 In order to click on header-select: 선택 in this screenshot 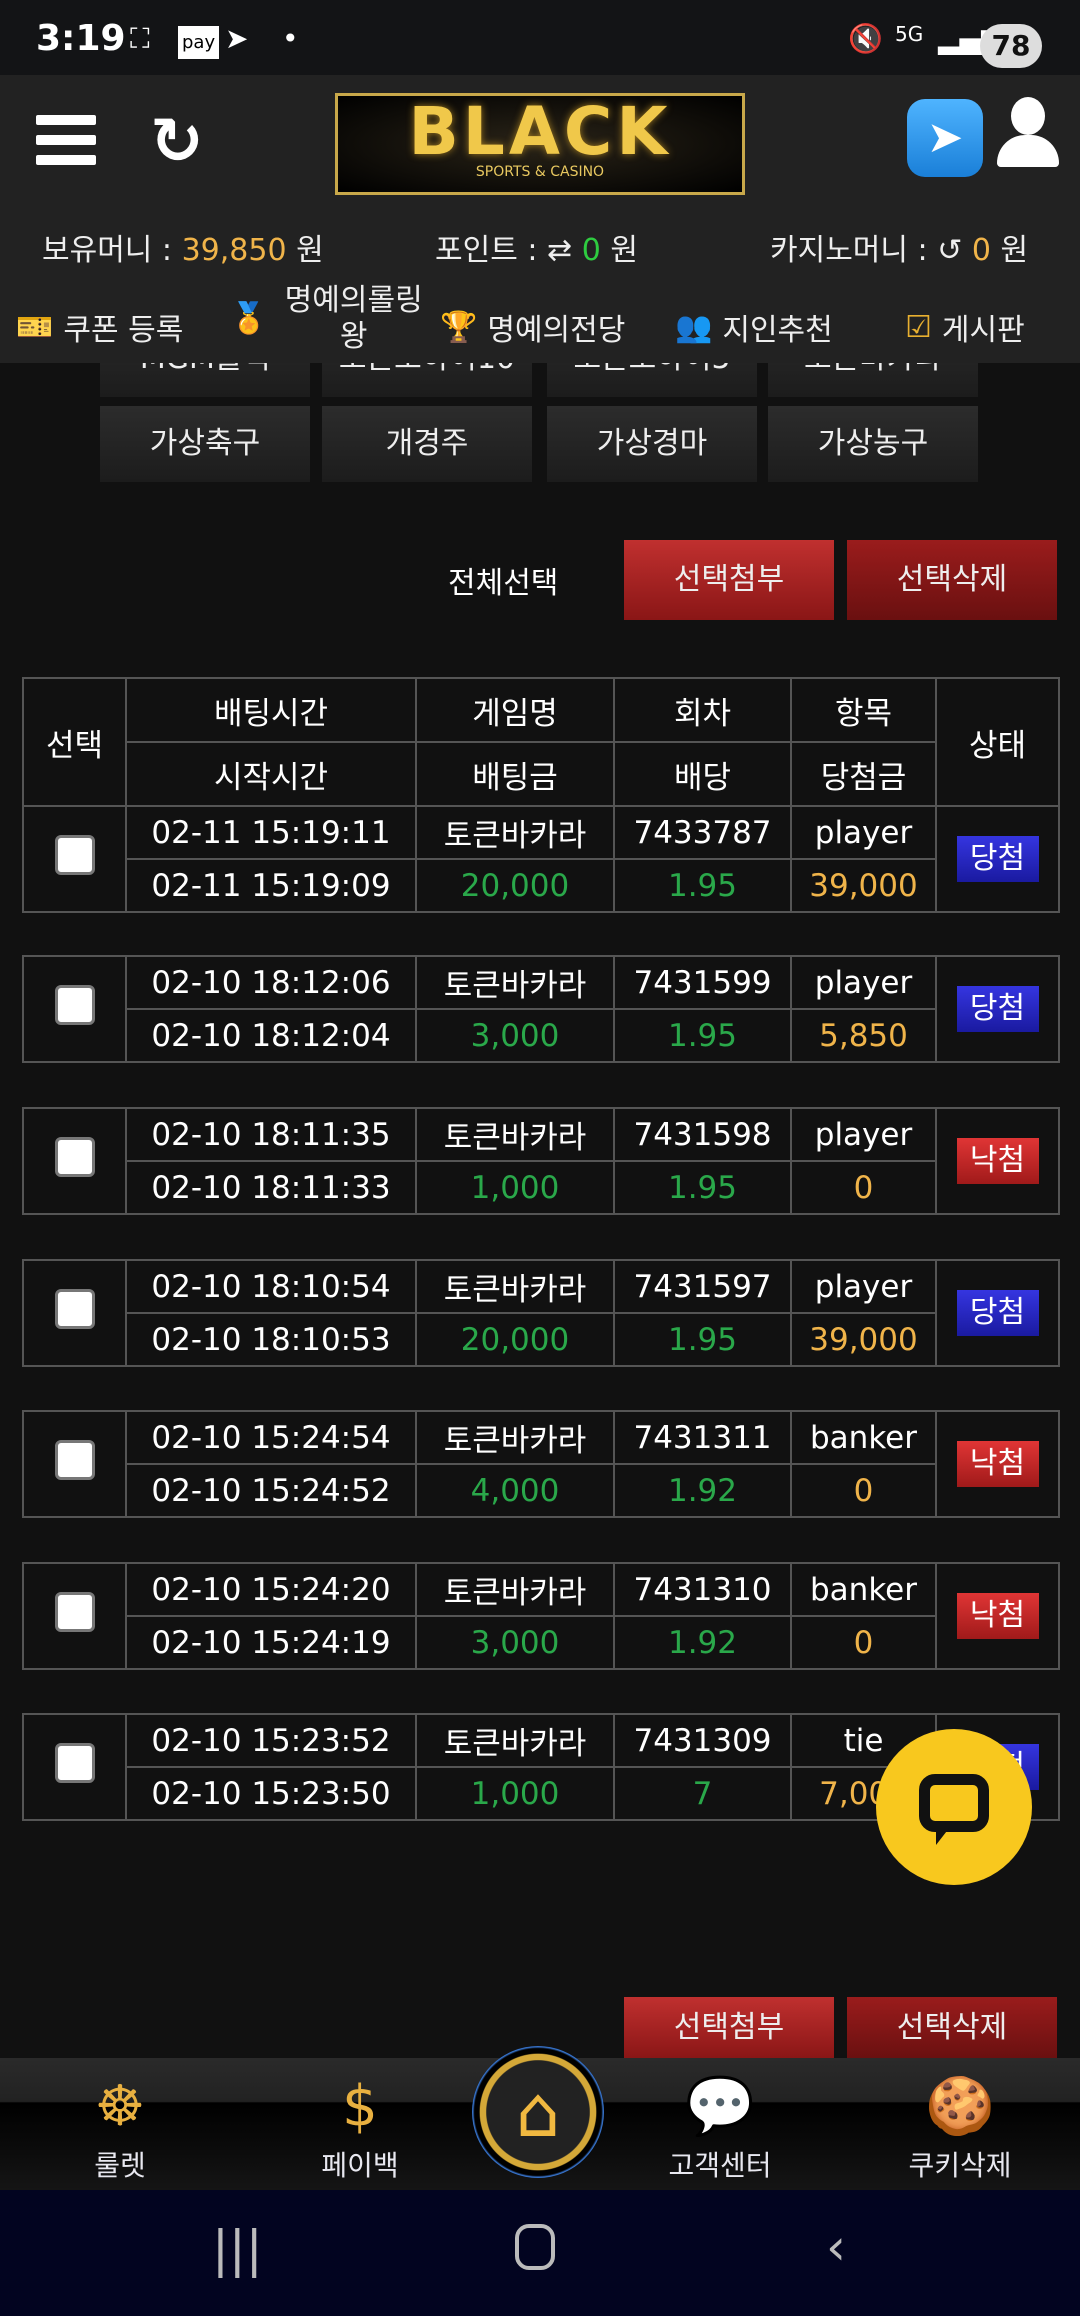, I will do `click(74, 742)`.